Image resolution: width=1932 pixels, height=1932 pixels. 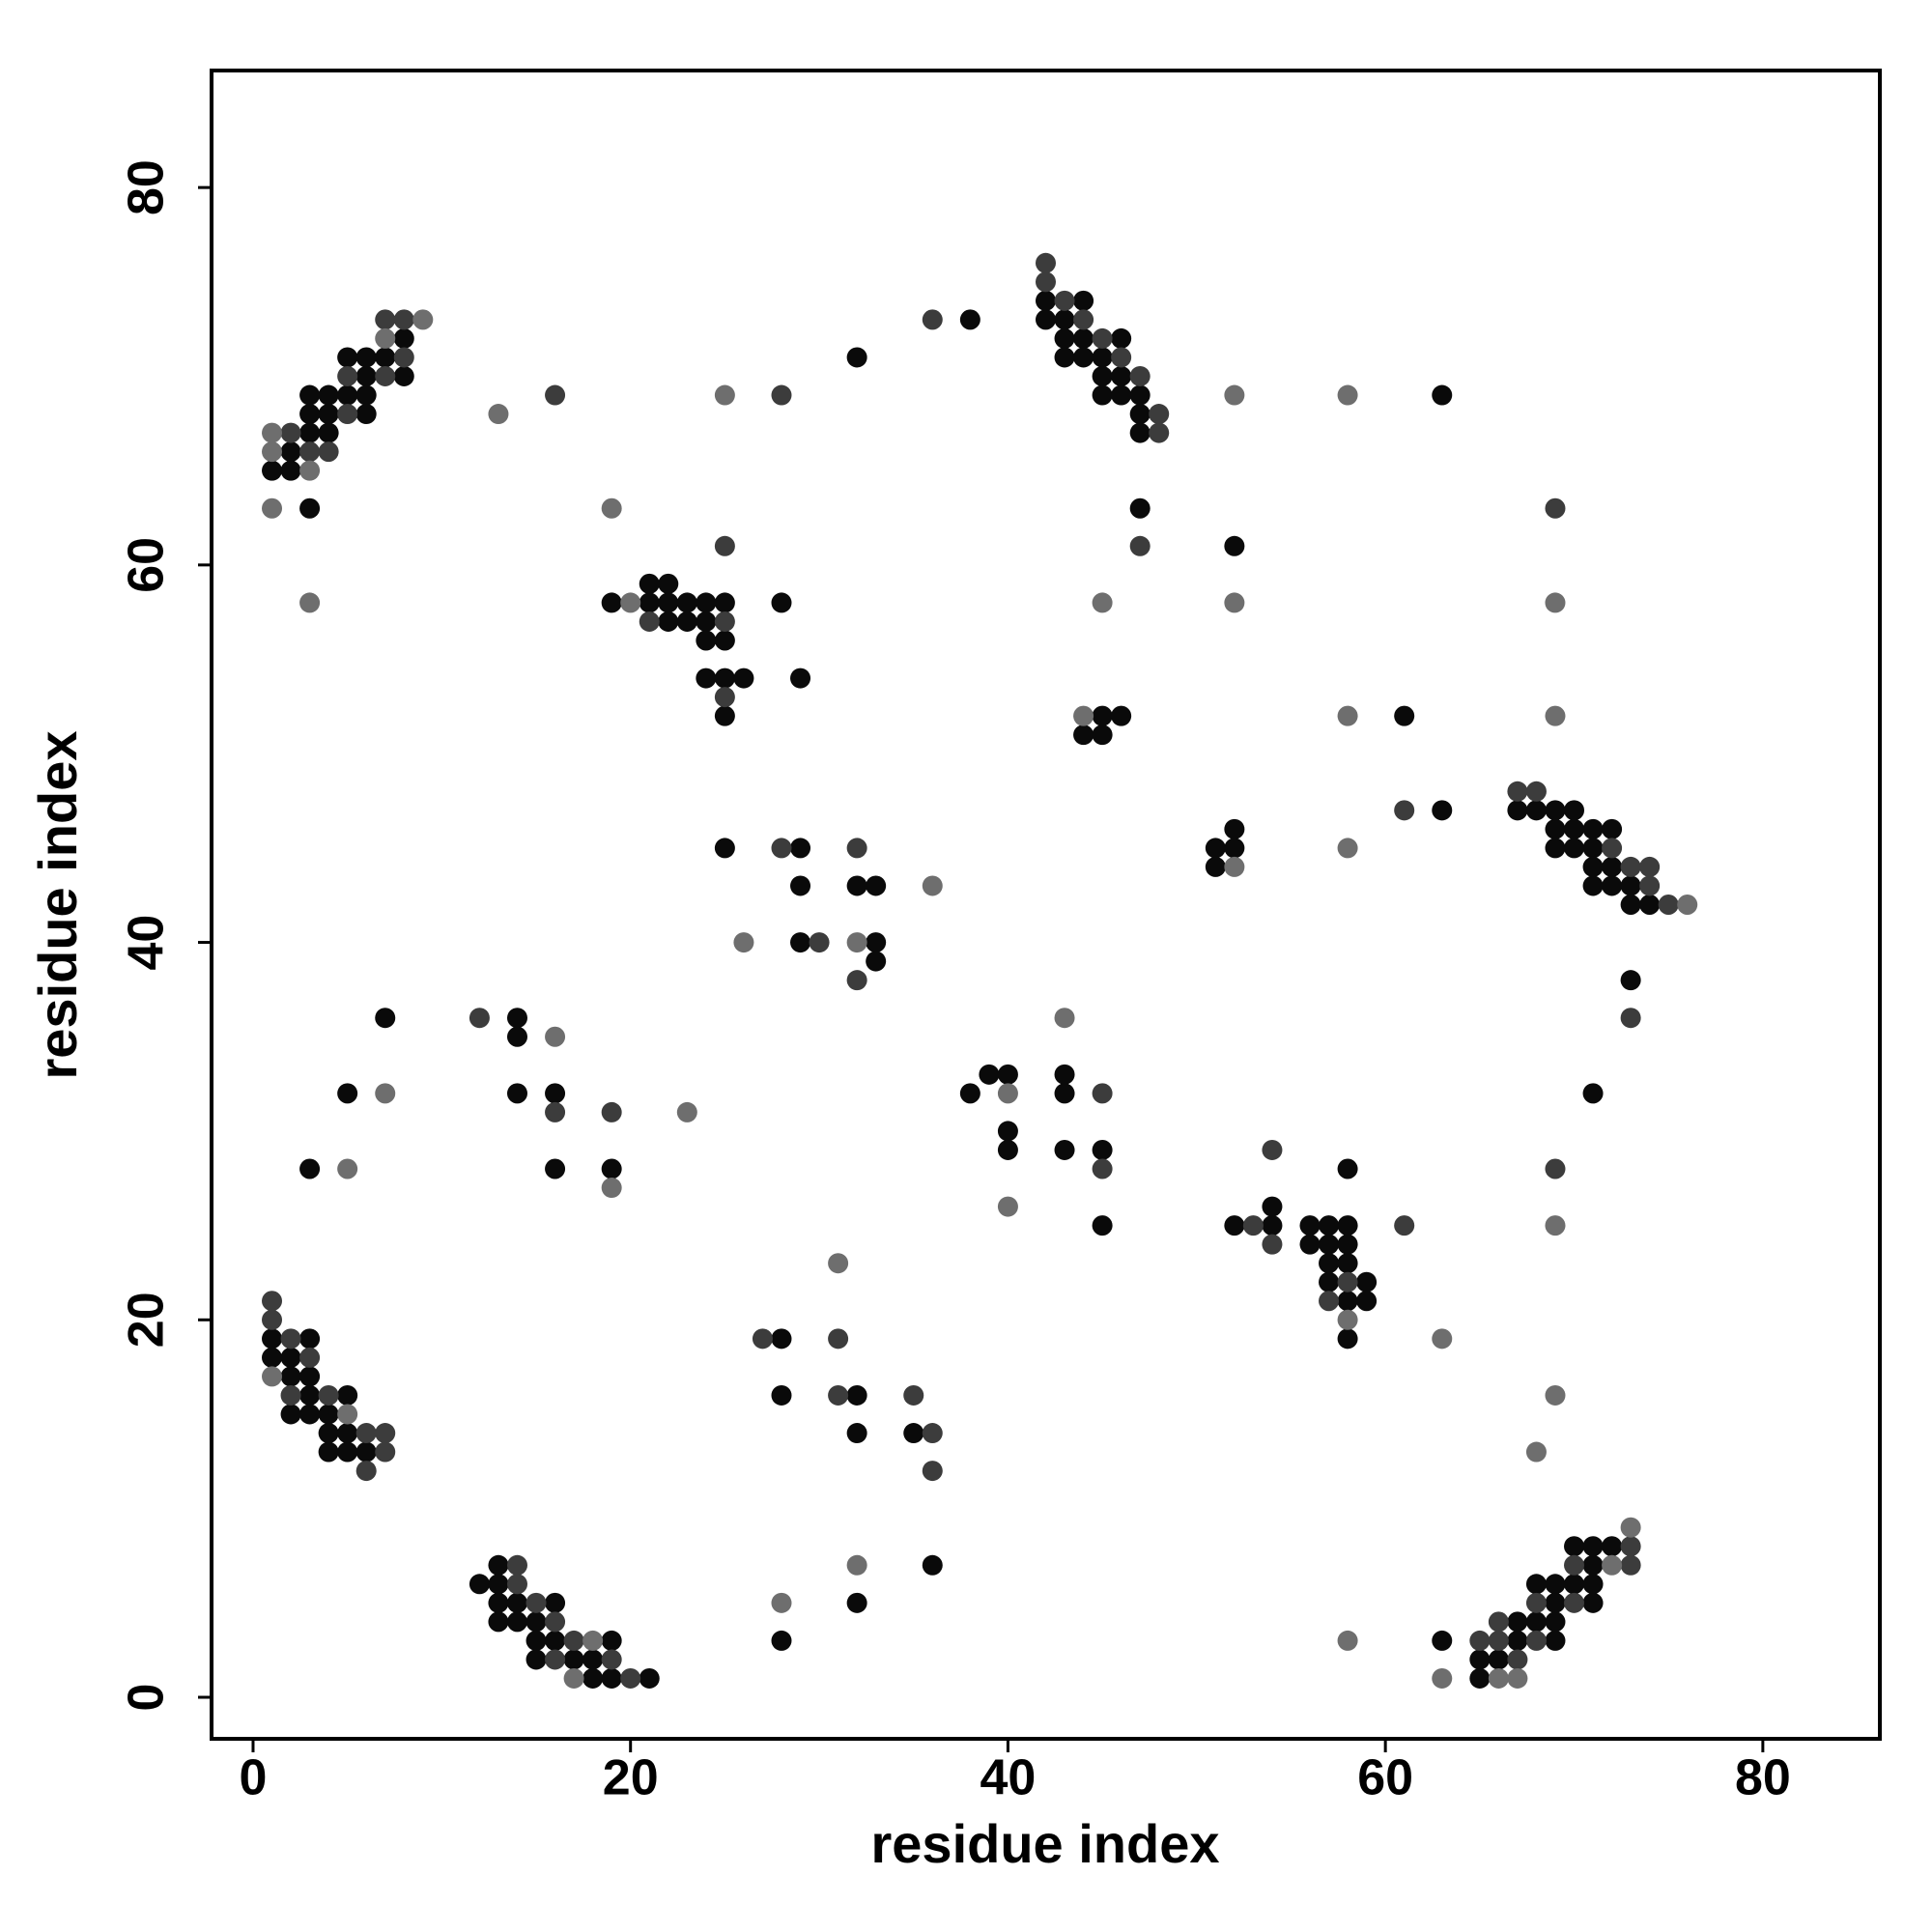 What do you see at coordinates (1385, 1778) in the screenshot?
I see `x-tick-label: 60` at bounding box center [1385, 1778].